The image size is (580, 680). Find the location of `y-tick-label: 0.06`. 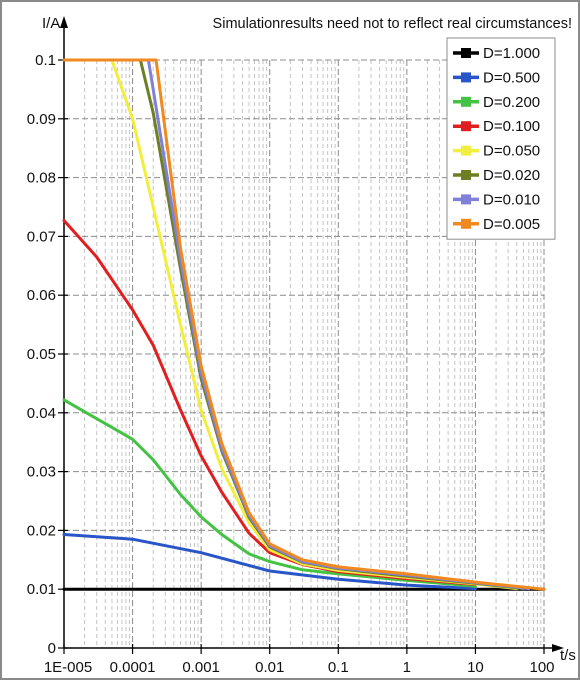

y-tick-label: 0.06 is located at coordinates (41, 295).